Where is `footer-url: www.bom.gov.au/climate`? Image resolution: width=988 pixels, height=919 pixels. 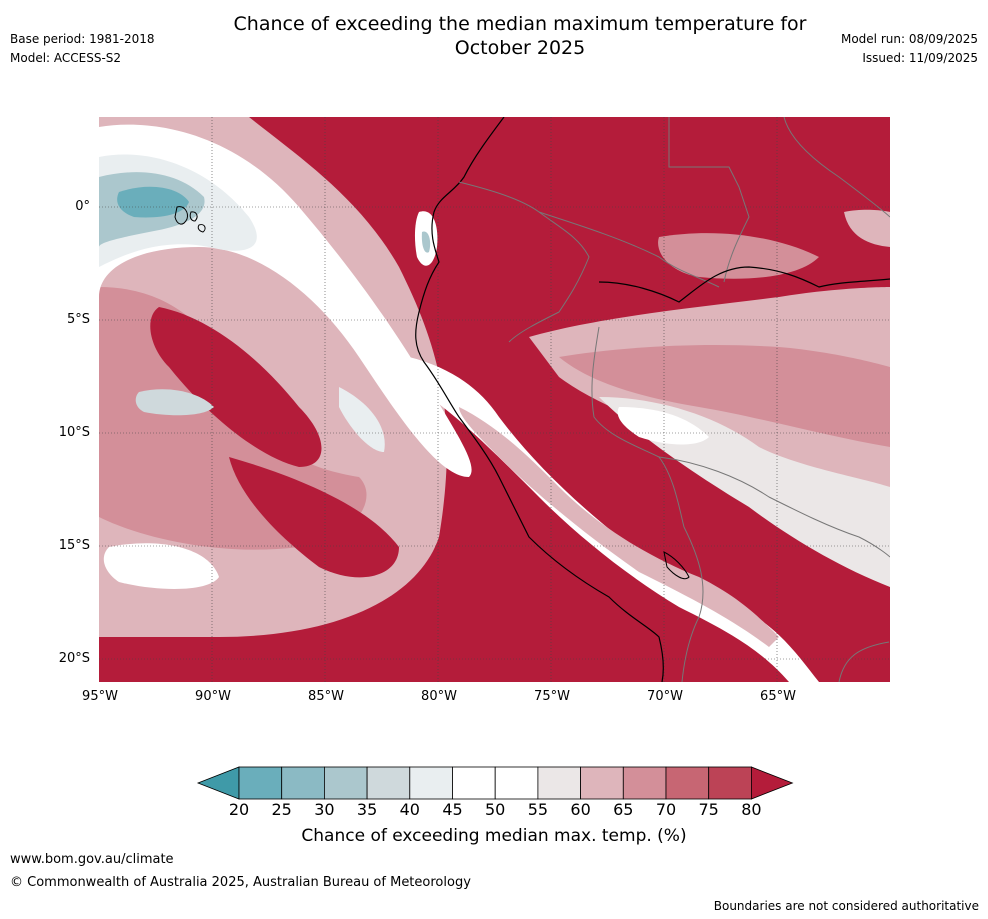
footer-url: www.bom.gov.au/climate is located at coordinates (92, 859).